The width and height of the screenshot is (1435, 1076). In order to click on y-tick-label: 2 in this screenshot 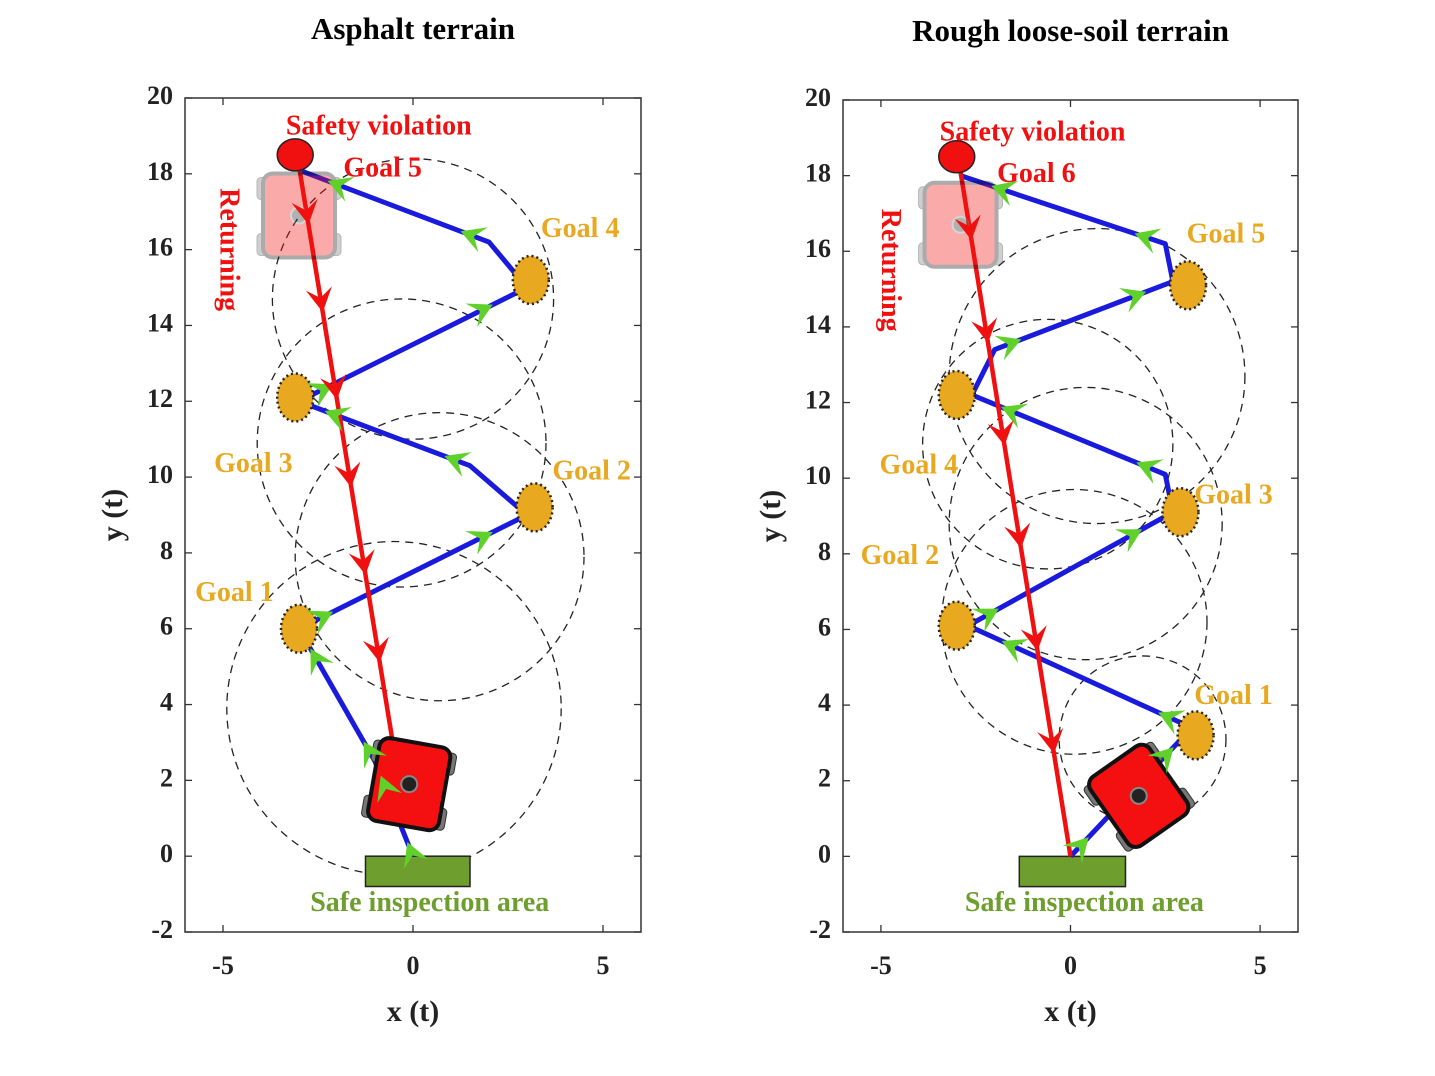, I will do `click(166, 777)`.